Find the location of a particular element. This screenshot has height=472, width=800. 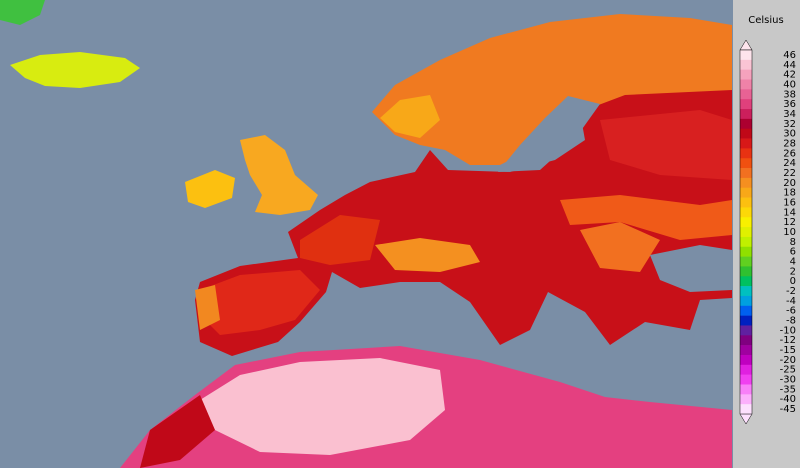

legend-label: 10 is located at coordinates (789, 232).